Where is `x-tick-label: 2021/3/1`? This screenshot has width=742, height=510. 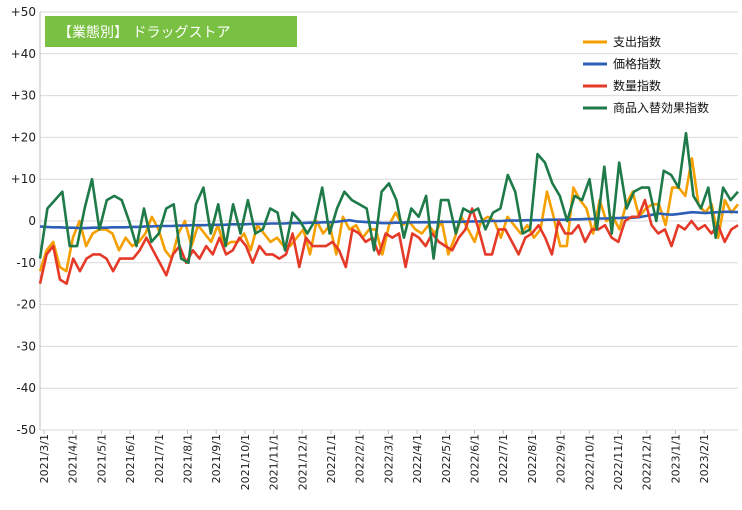
x-tick-label: 2021/3/1 is located at coordinates (44, 458).